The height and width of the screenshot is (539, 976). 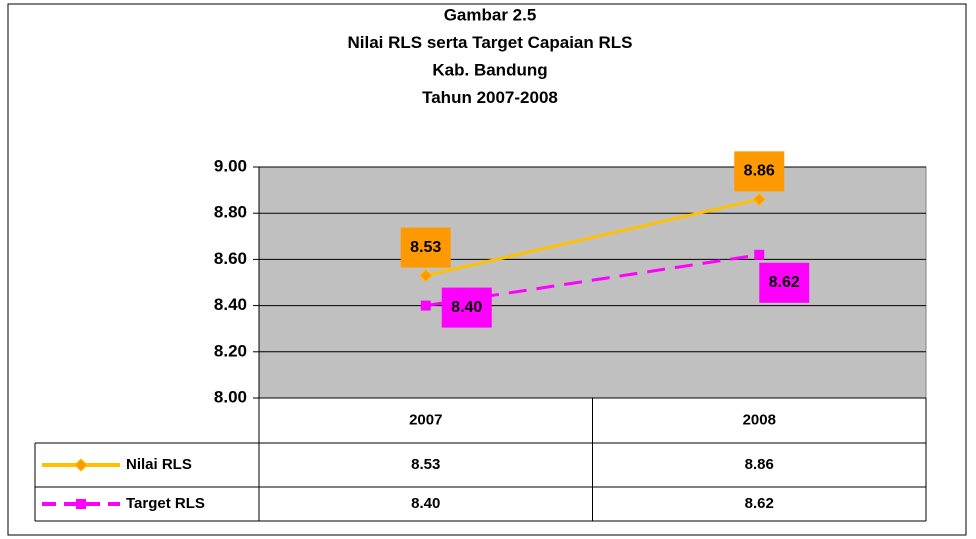 I want to click on y-tick-label: 8.20, so click(x=230, y=350).